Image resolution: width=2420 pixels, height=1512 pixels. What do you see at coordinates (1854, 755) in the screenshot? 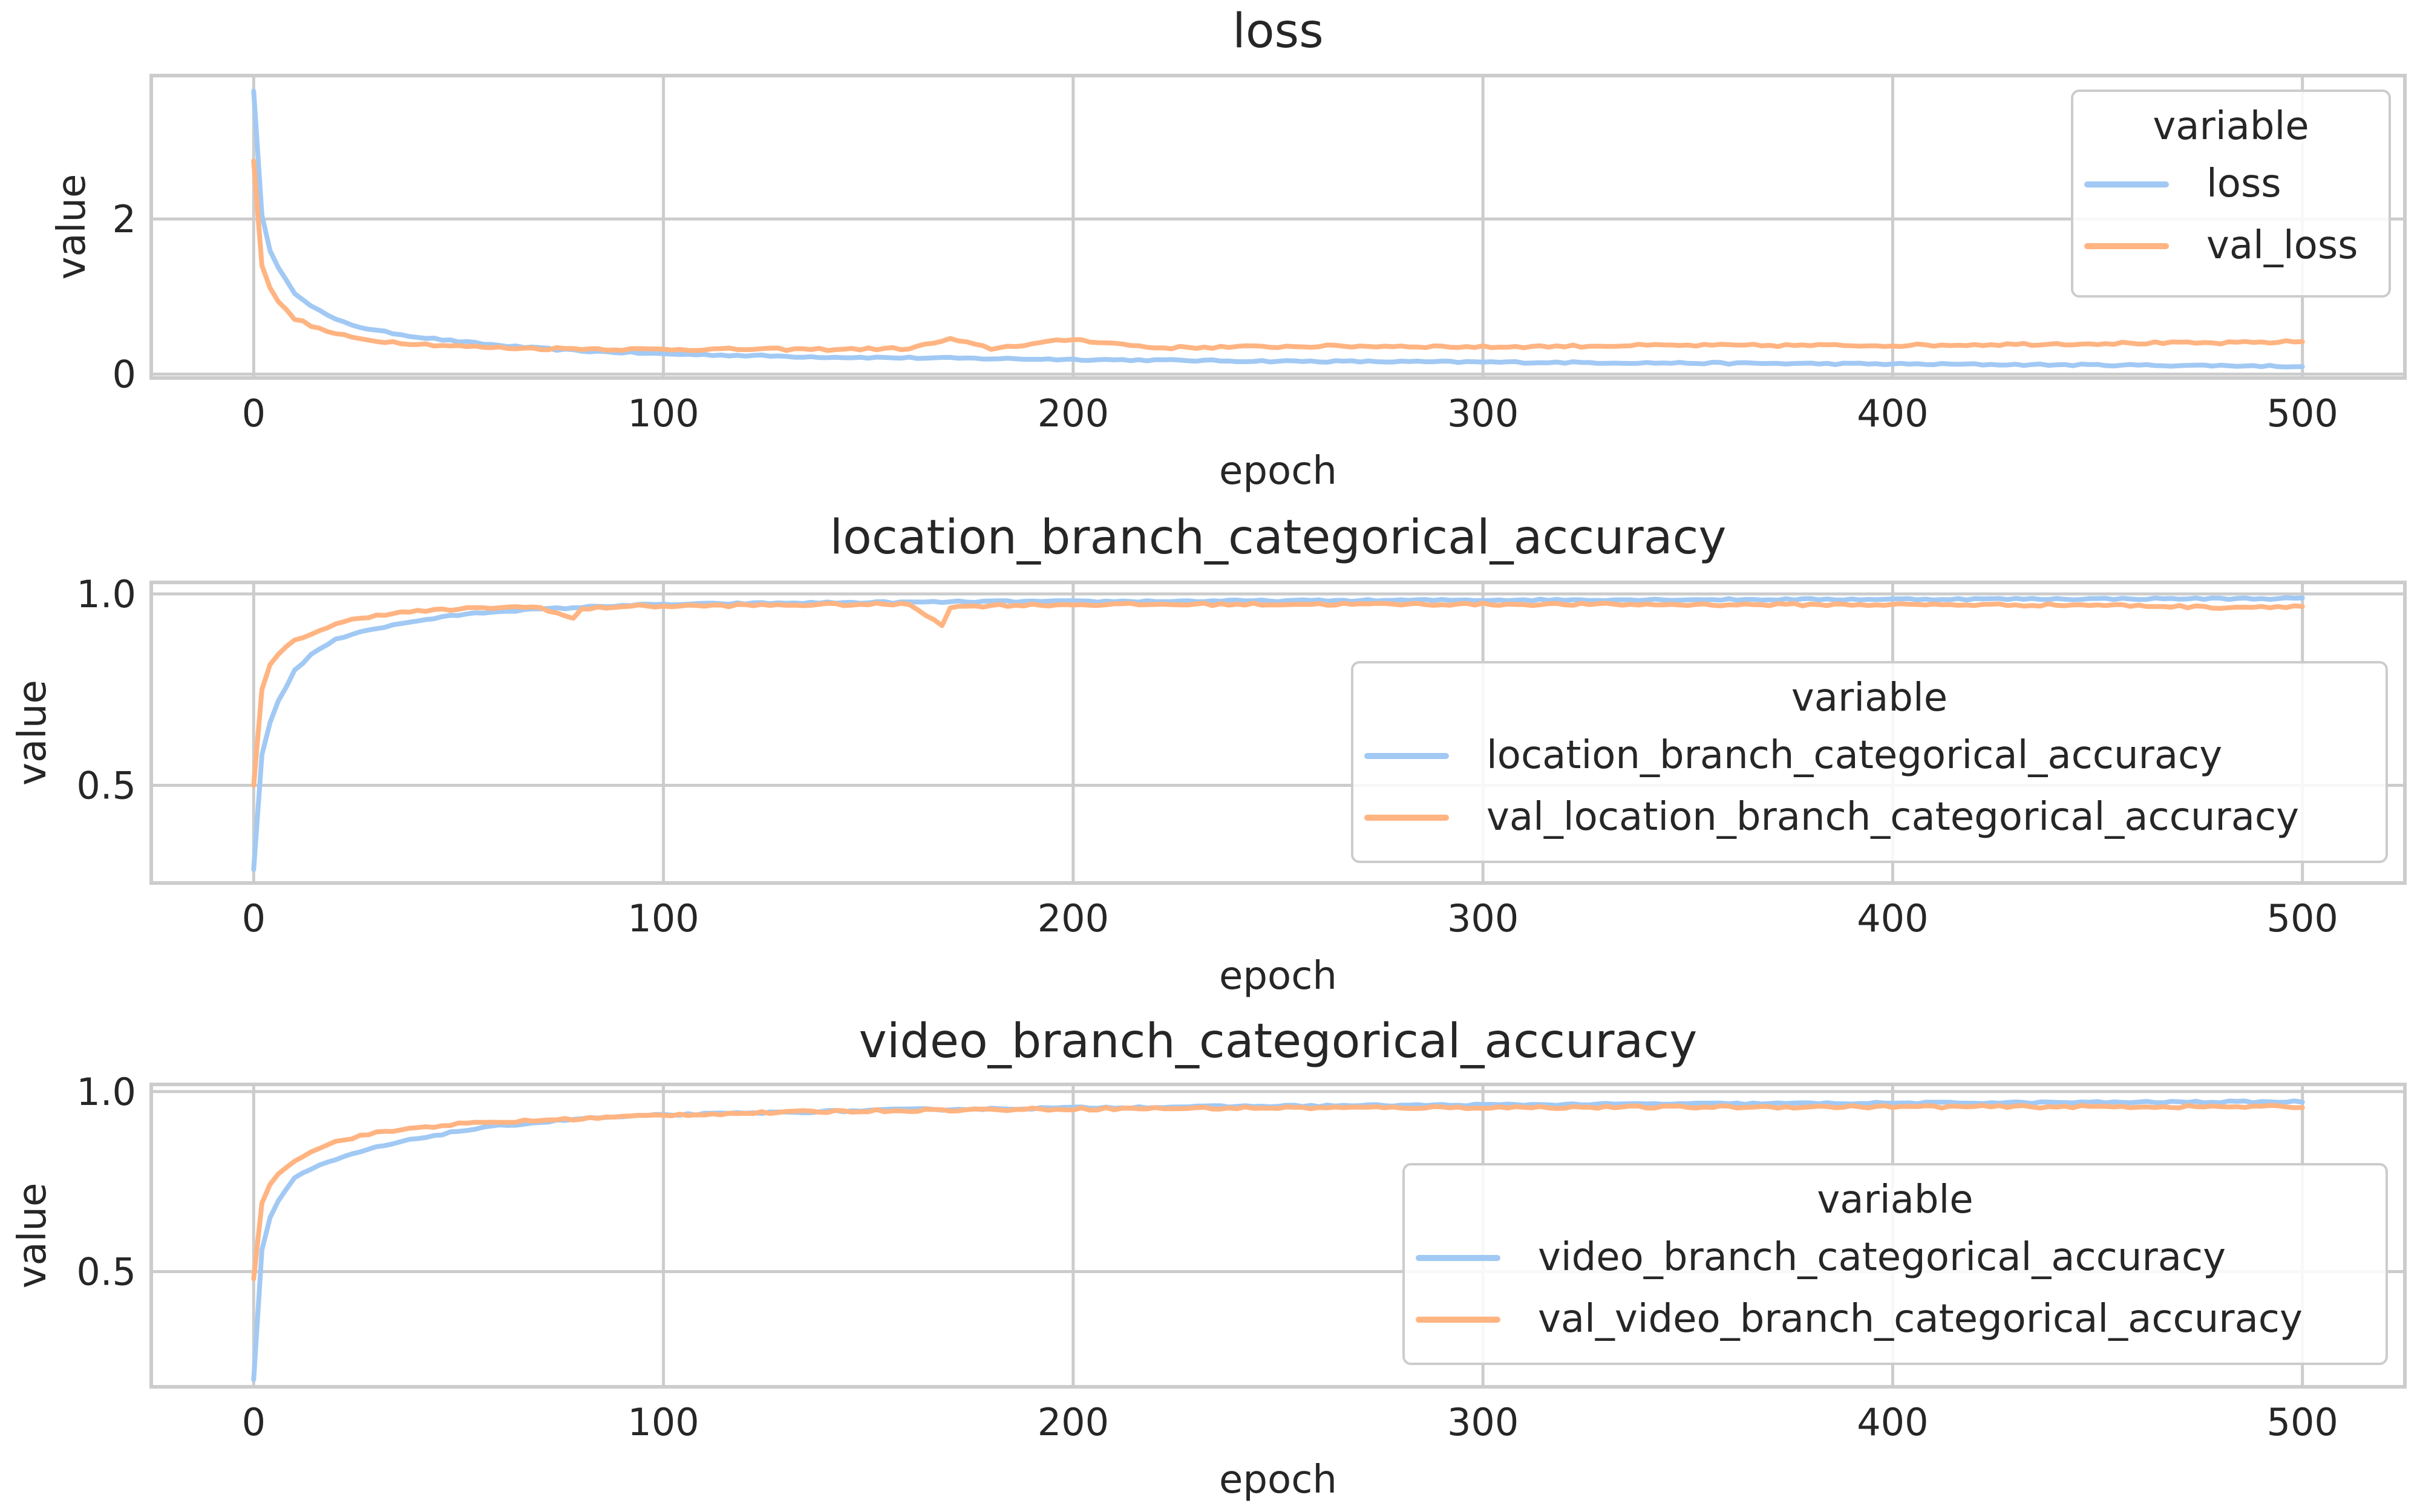
I see `legend-label: location_branch_categorical_accuracy` at bounding box center [1854, 755].